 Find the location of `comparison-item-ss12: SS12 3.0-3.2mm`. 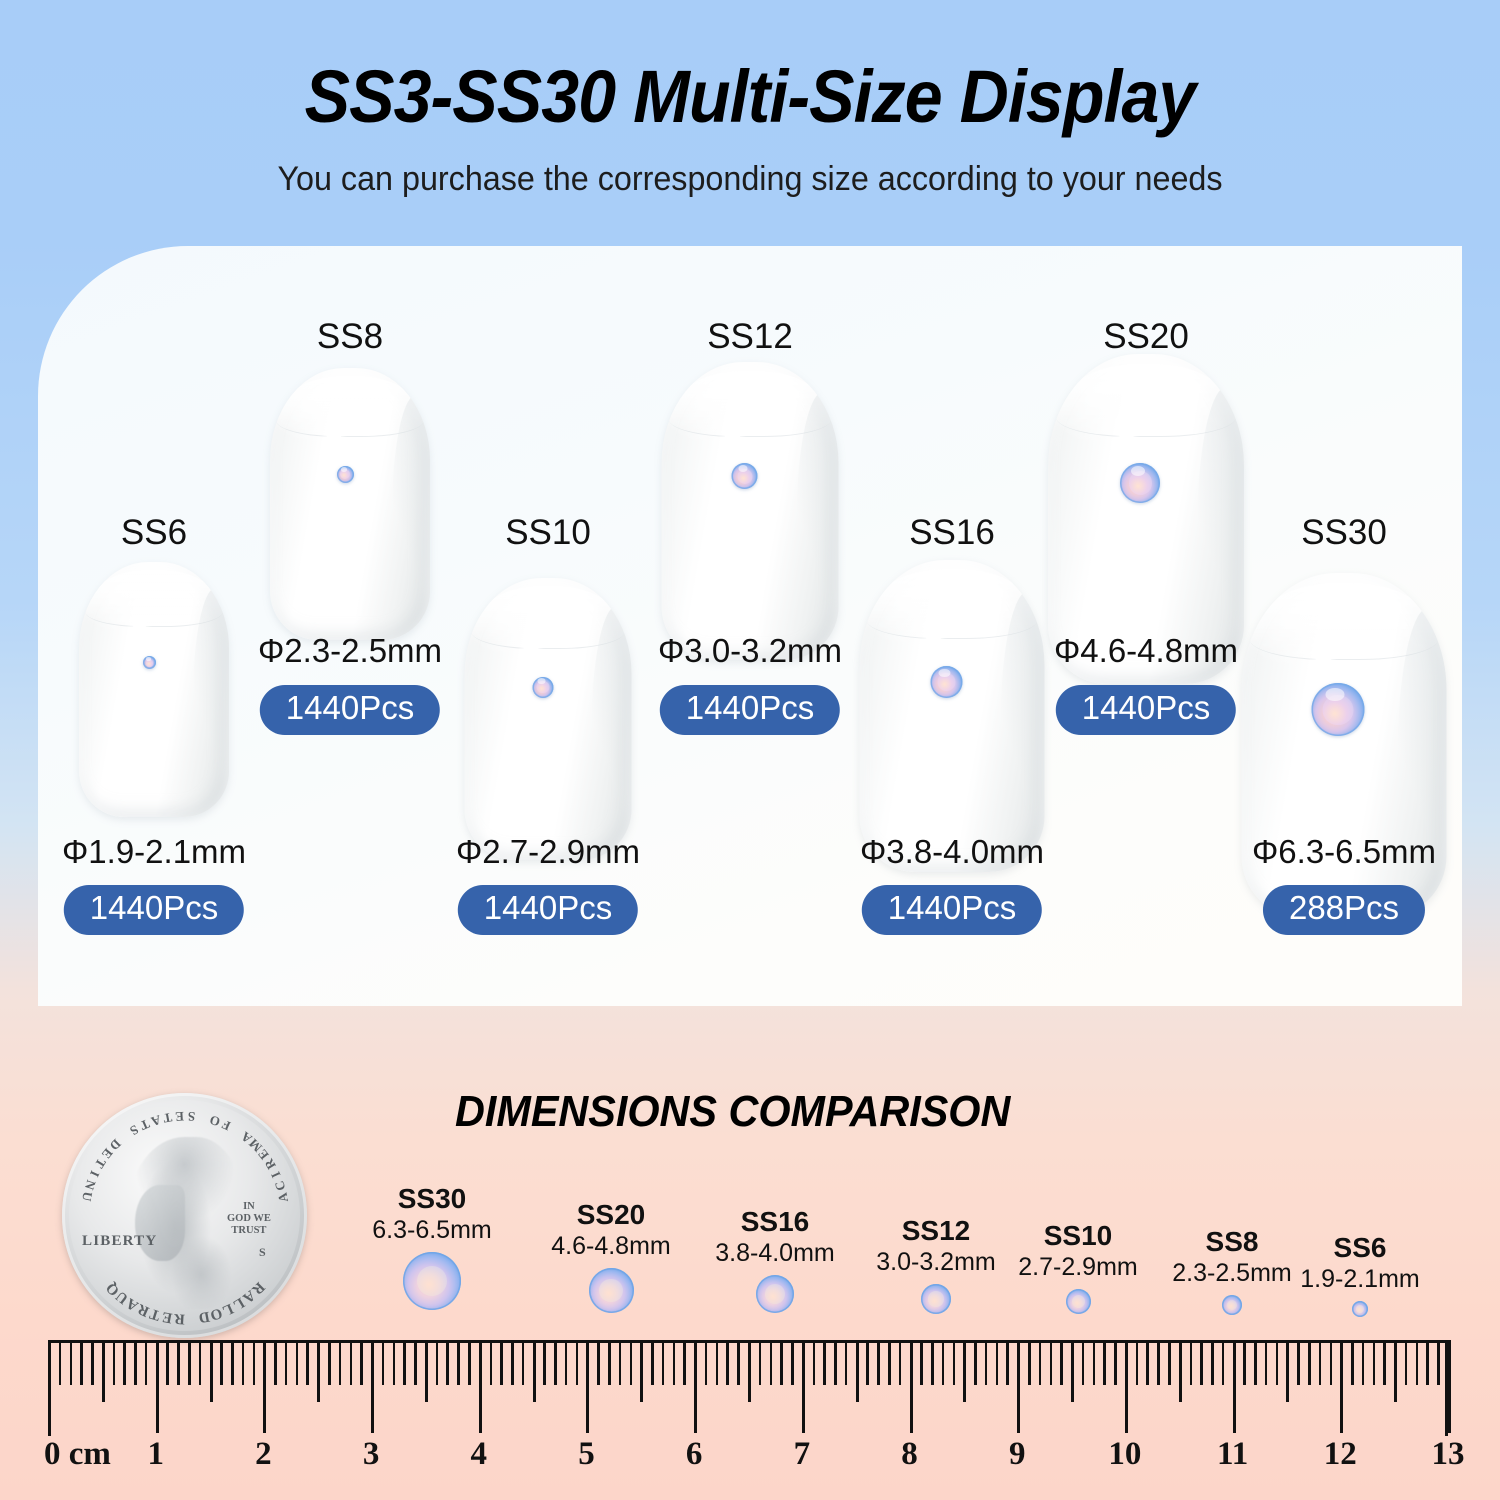

comparison-item-ss12: SS12 3.0-3.2mm is located at coordinates (936, 1264).